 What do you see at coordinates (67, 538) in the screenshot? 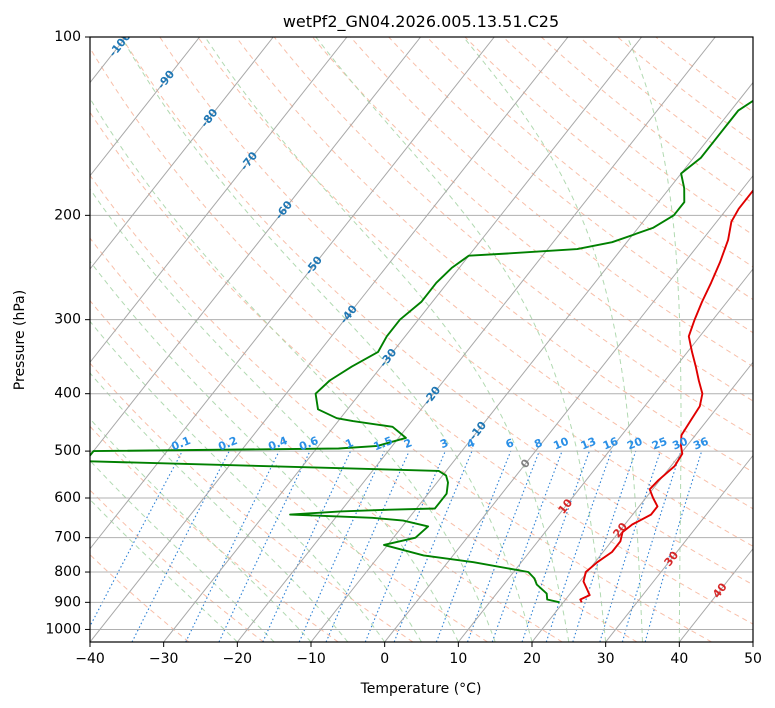
I see `y-tick-label: 700` at bounding box center [67, 538].